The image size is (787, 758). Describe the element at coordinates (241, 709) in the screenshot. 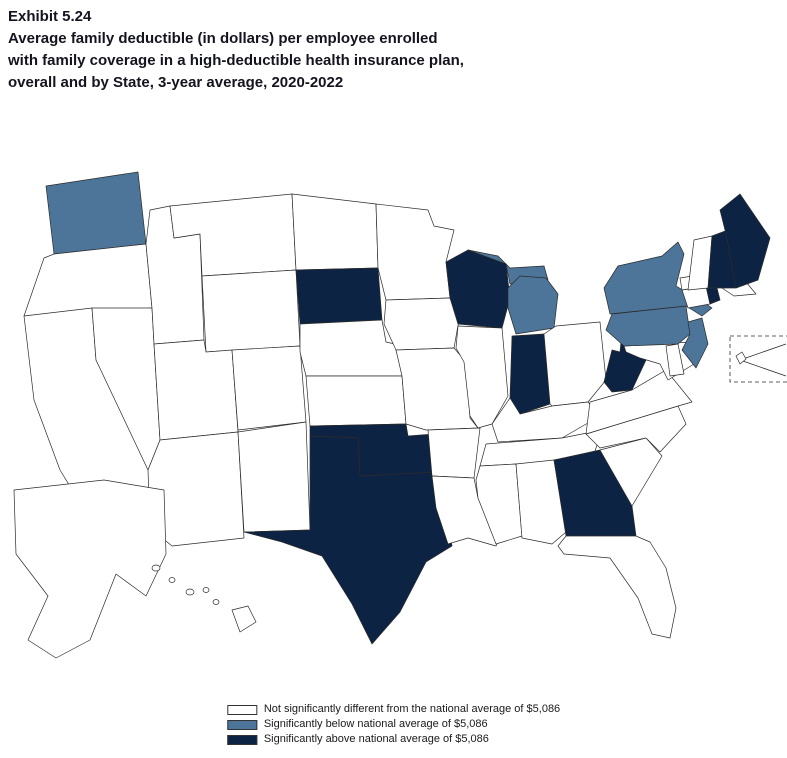

I see `legend-swatch-not-different` at that location.